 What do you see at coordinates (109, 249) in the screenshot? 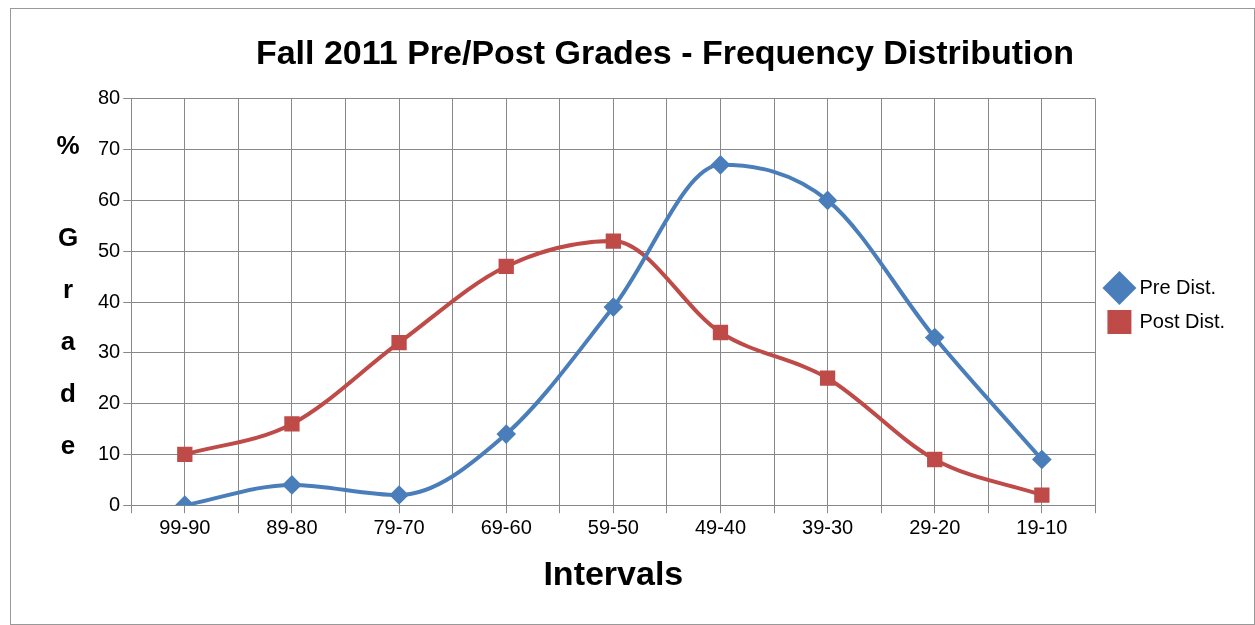
I see `y-tick-label: 50` at bounding box center [109, 249].